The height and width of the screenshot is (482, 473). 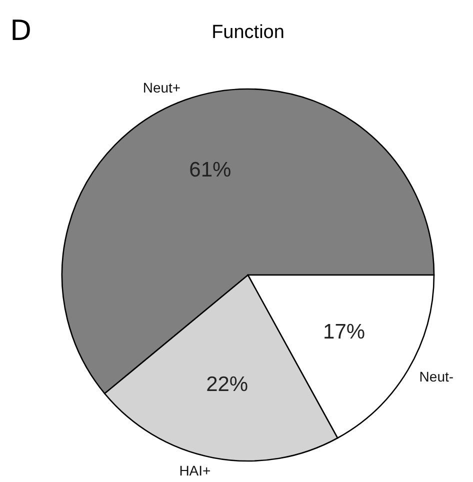 What do you see at coordinates (161, 88) in the screenshot?
I see `slice-label: Neut+` at bounding box center [161, 88].